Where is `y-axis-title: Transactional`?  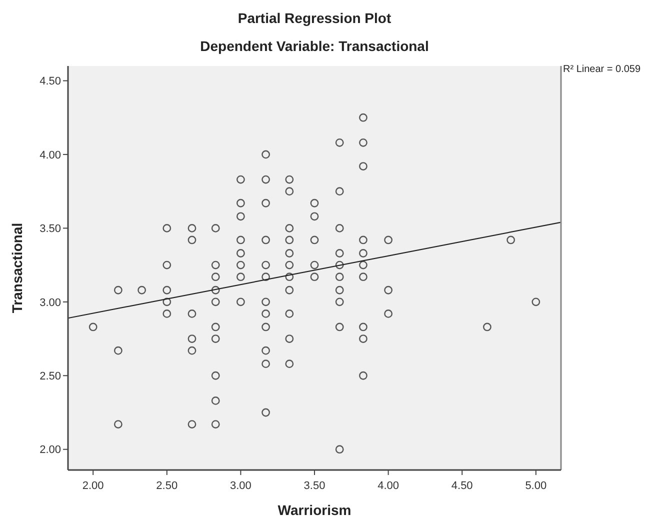 y-axis-title: Transactional is located at coordinates (17, 268).